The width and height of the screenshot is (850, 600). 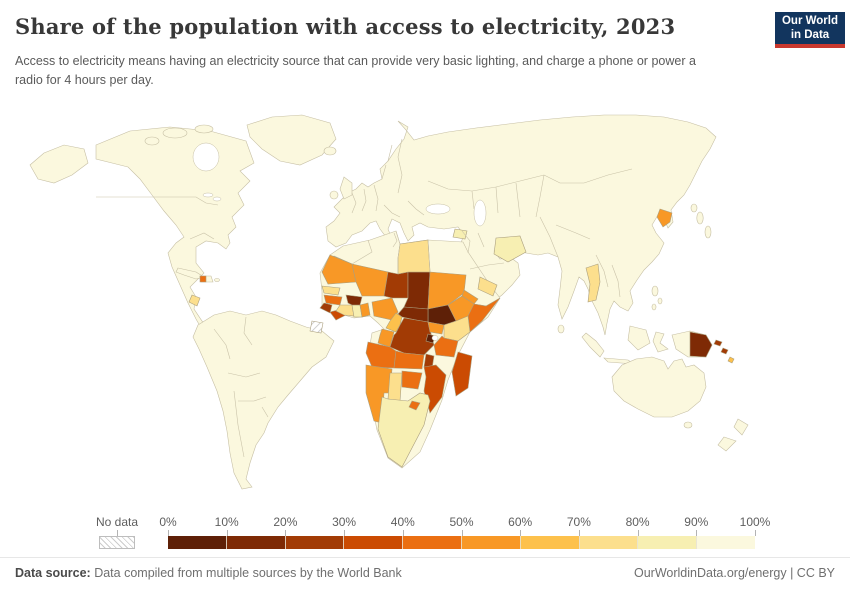 What do you see at coordinates (346, 188) in the screenshot?
I see `united-kingdom` at bounding box center [346, 188].